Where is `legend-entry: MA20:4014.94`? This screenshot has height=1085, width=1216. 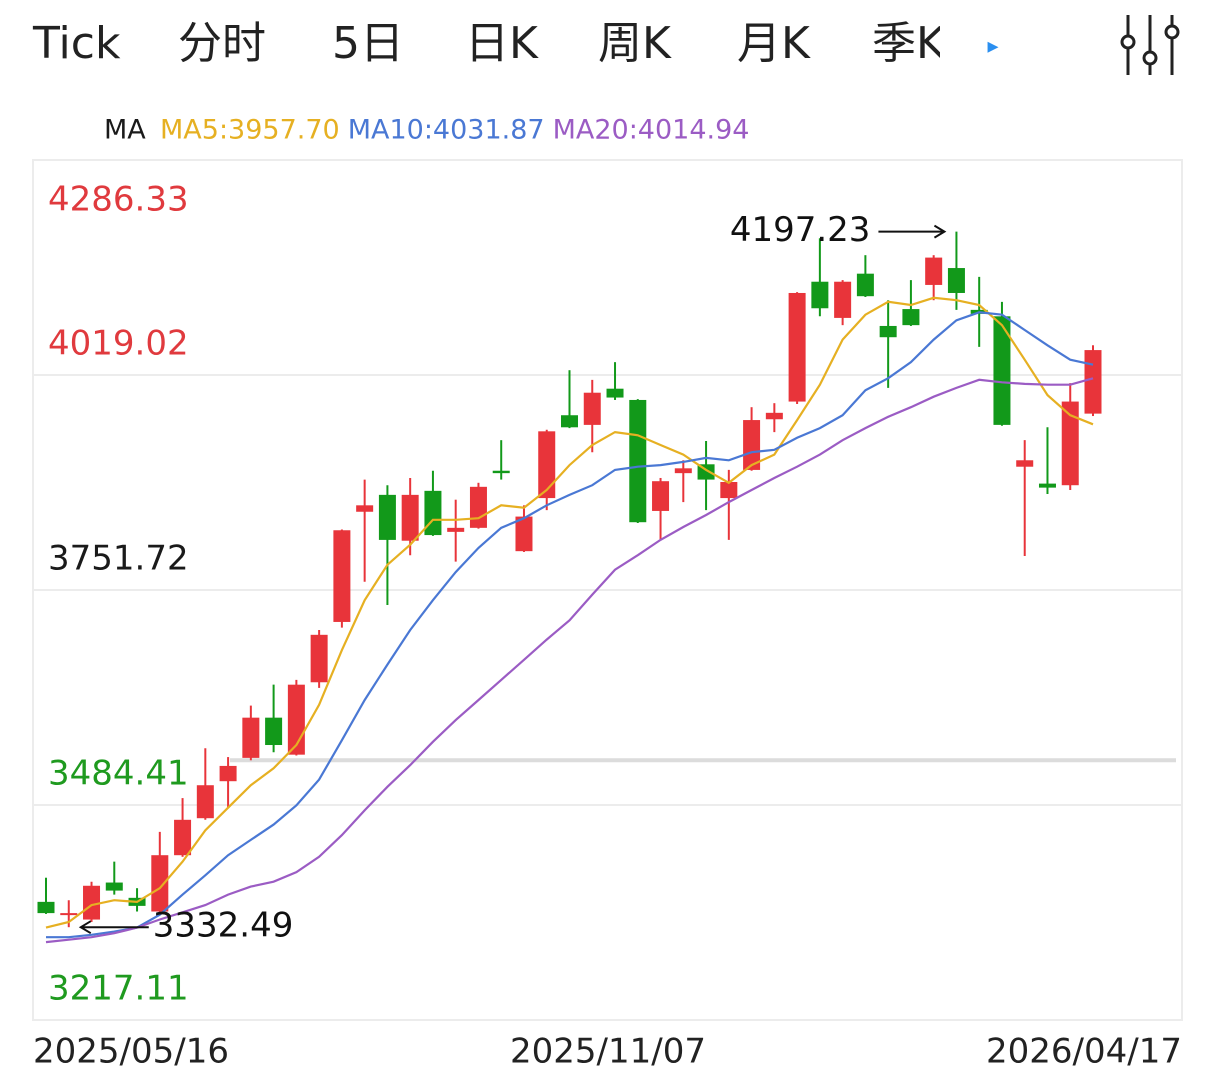
legend-entry: MA20:4014.94 is located at coordinates (651, 130).